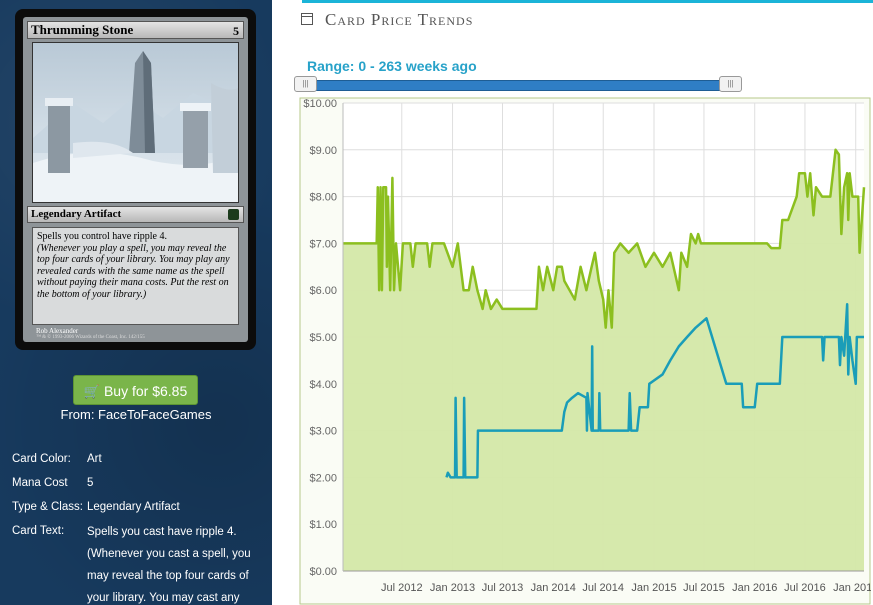  What do you see at coordinates (323, 432) in the screenshot?
I see `y-tick-label: $3.00` at bounding box center [323, 432].